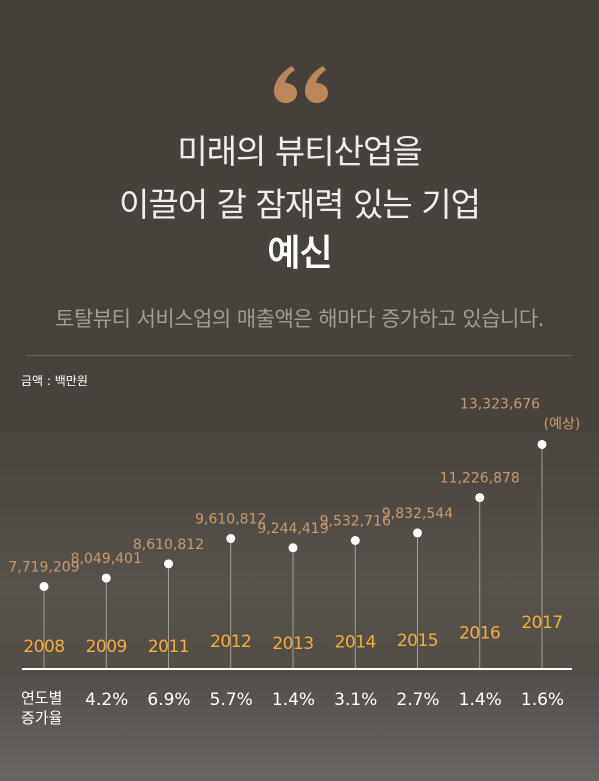 This screenshot has width=599, height=781. Describe the element at coordinates (480, 479) in the screenshot. I see `value-label-2016: 11,226,878` at that location.